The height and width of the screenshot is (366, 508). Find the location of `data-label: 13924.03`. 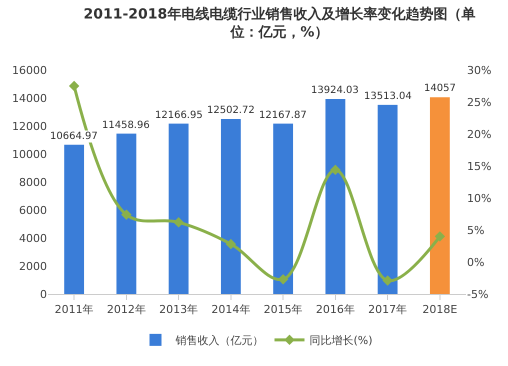

data-label: 13924.03 is located at coordinates (335, 90).